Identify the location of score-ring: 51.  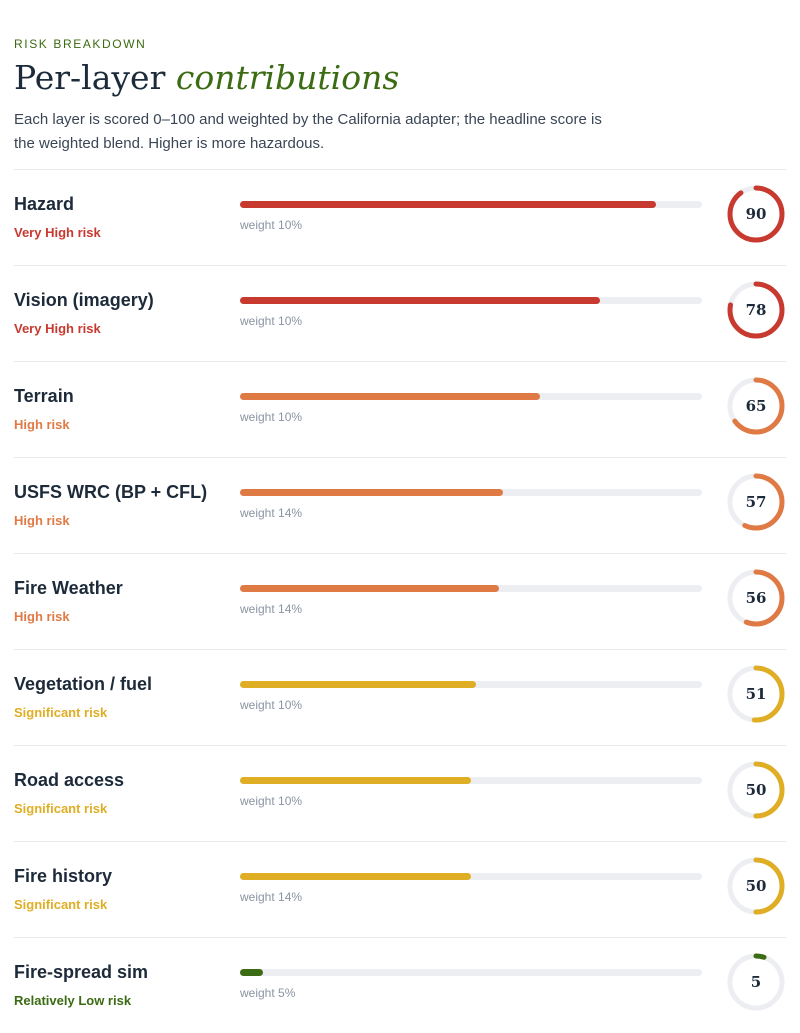
(756, 694).